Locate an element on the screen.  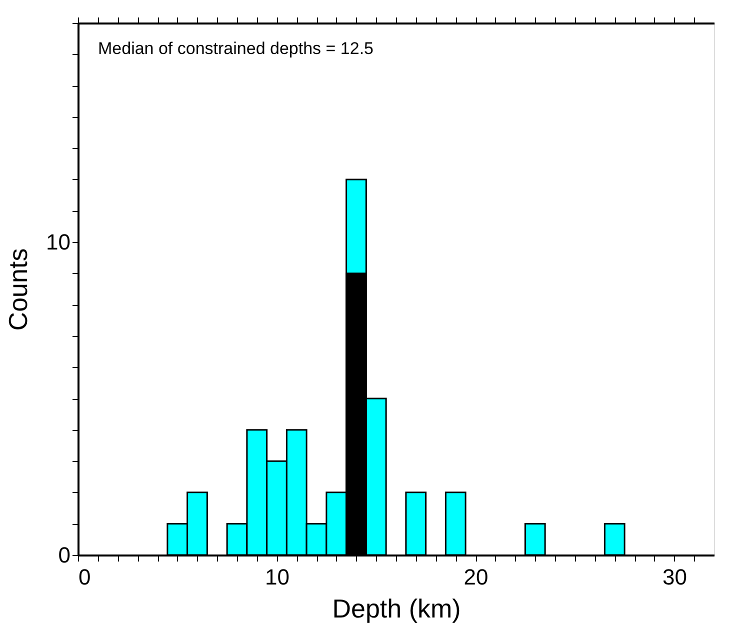
x-tick-label: 10 is located at coordinates (277, 577).